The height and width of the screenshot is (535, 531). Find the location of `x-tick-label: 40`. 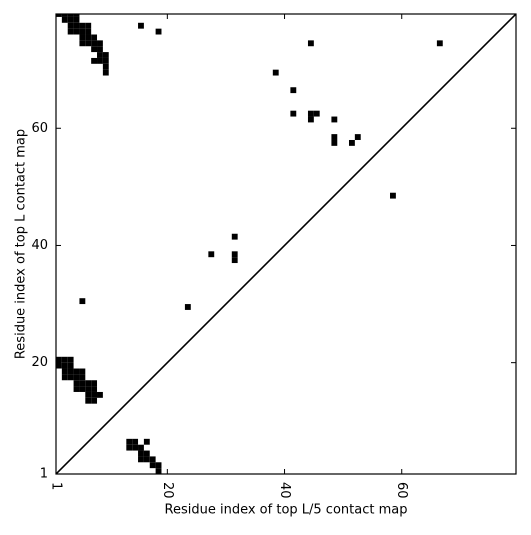

x-tick-label: 40 is located at coordinates (284, 490).